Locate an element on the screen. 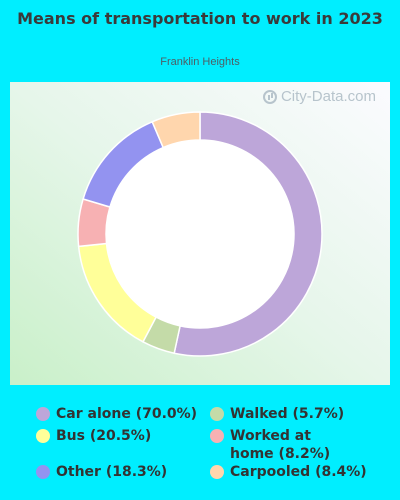 The image size is (400, 500). legend-label-0: Car alone (70.0%) is located at coordinates (127, 414).